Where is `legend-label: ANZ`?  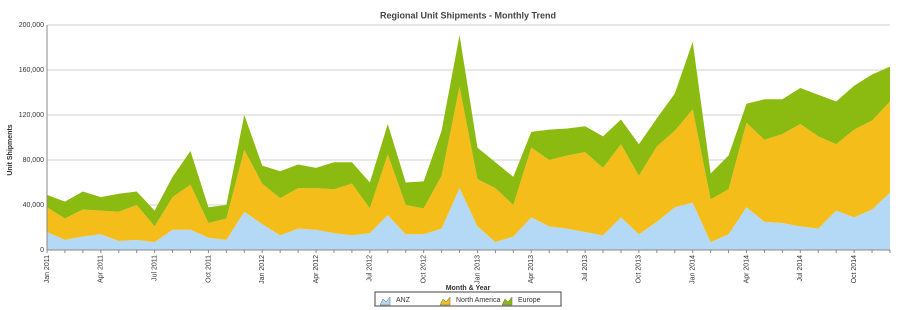 legend-label: ANZ is located at coordinates (403, 300).